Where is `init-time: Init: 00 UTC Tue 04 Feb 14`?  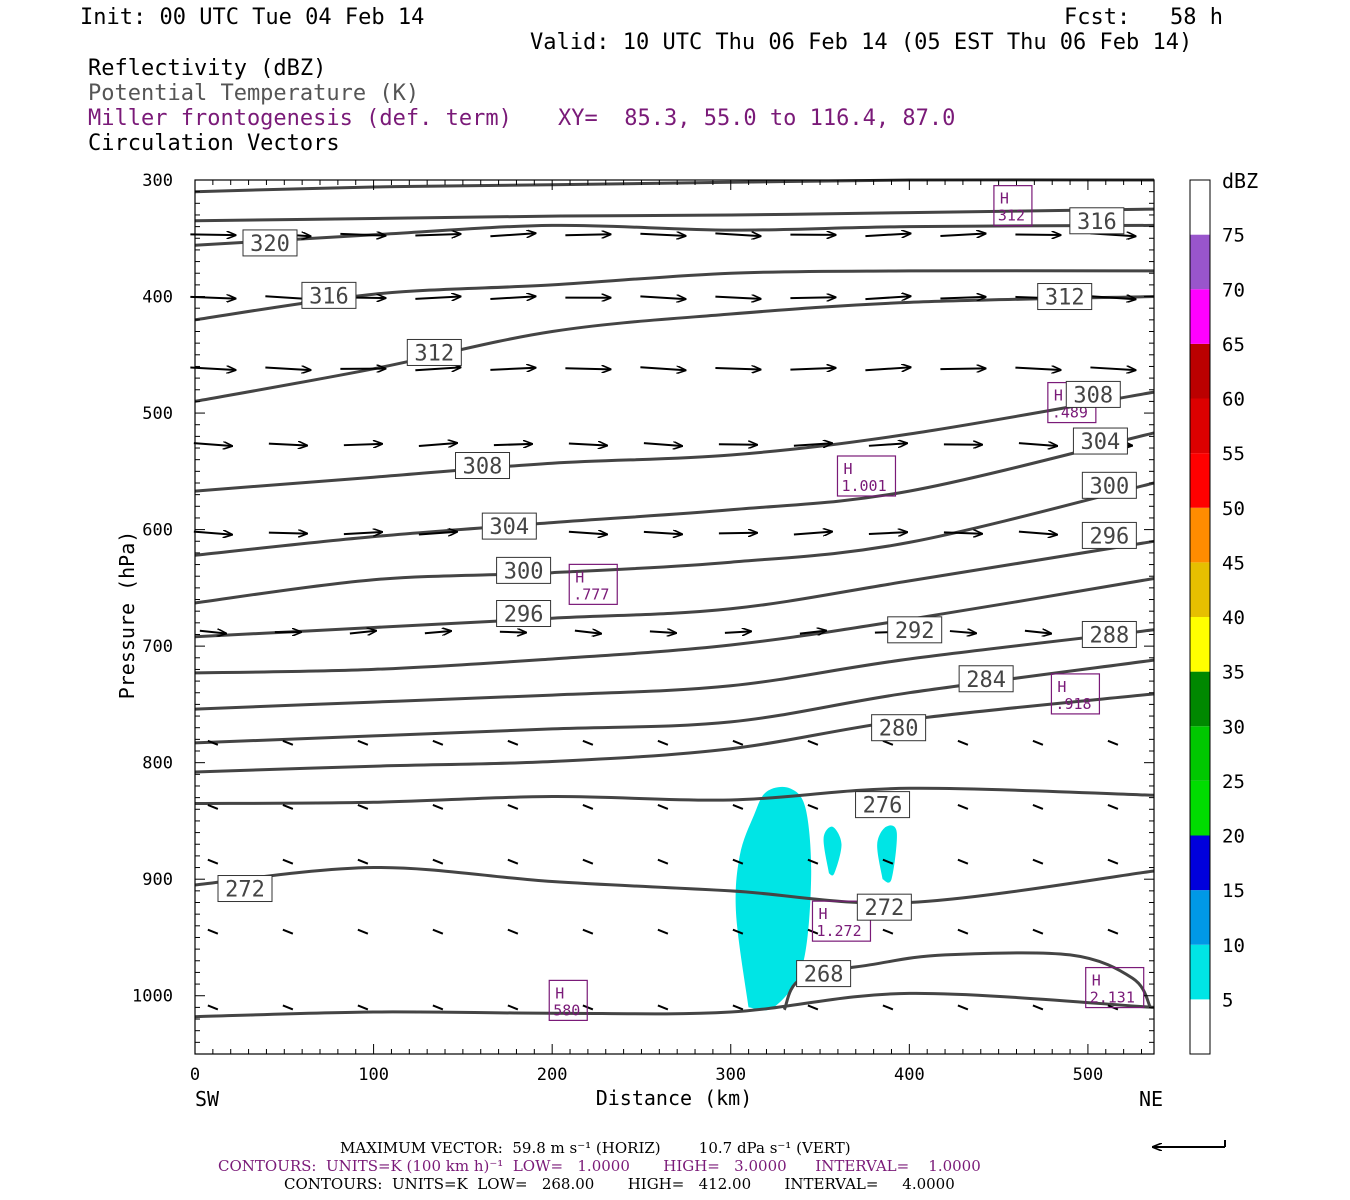
init-time: Init: 00 UTC Tue 04 Feb 14 is located at coordinates (252, 17).